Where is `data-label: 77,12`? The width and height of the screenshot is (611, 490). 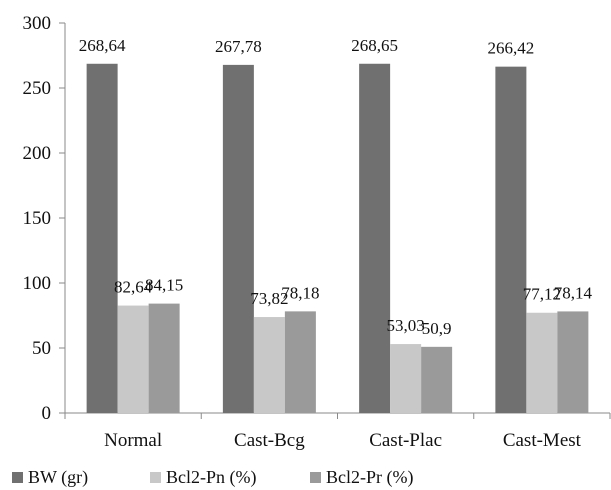 data-label: 77,12 is located at coordinates (542, 294).